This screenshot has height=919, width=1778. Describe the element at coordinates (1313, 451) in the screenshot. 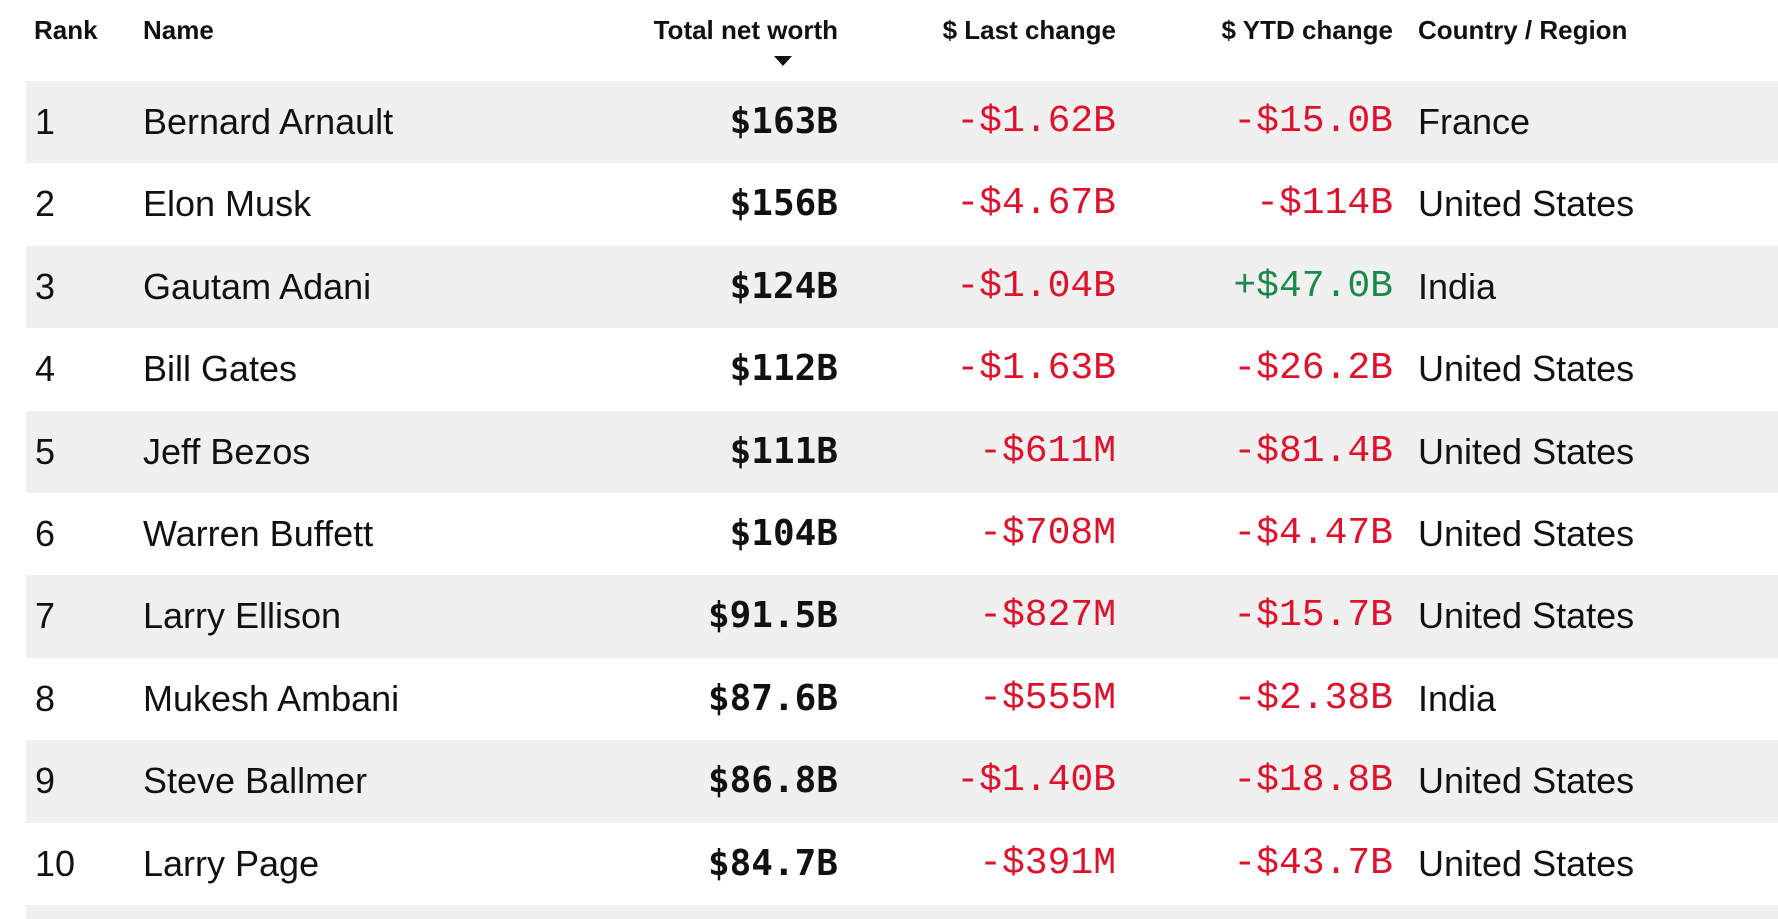

I see `cell-ytd-change: -$81.4B` at that location.